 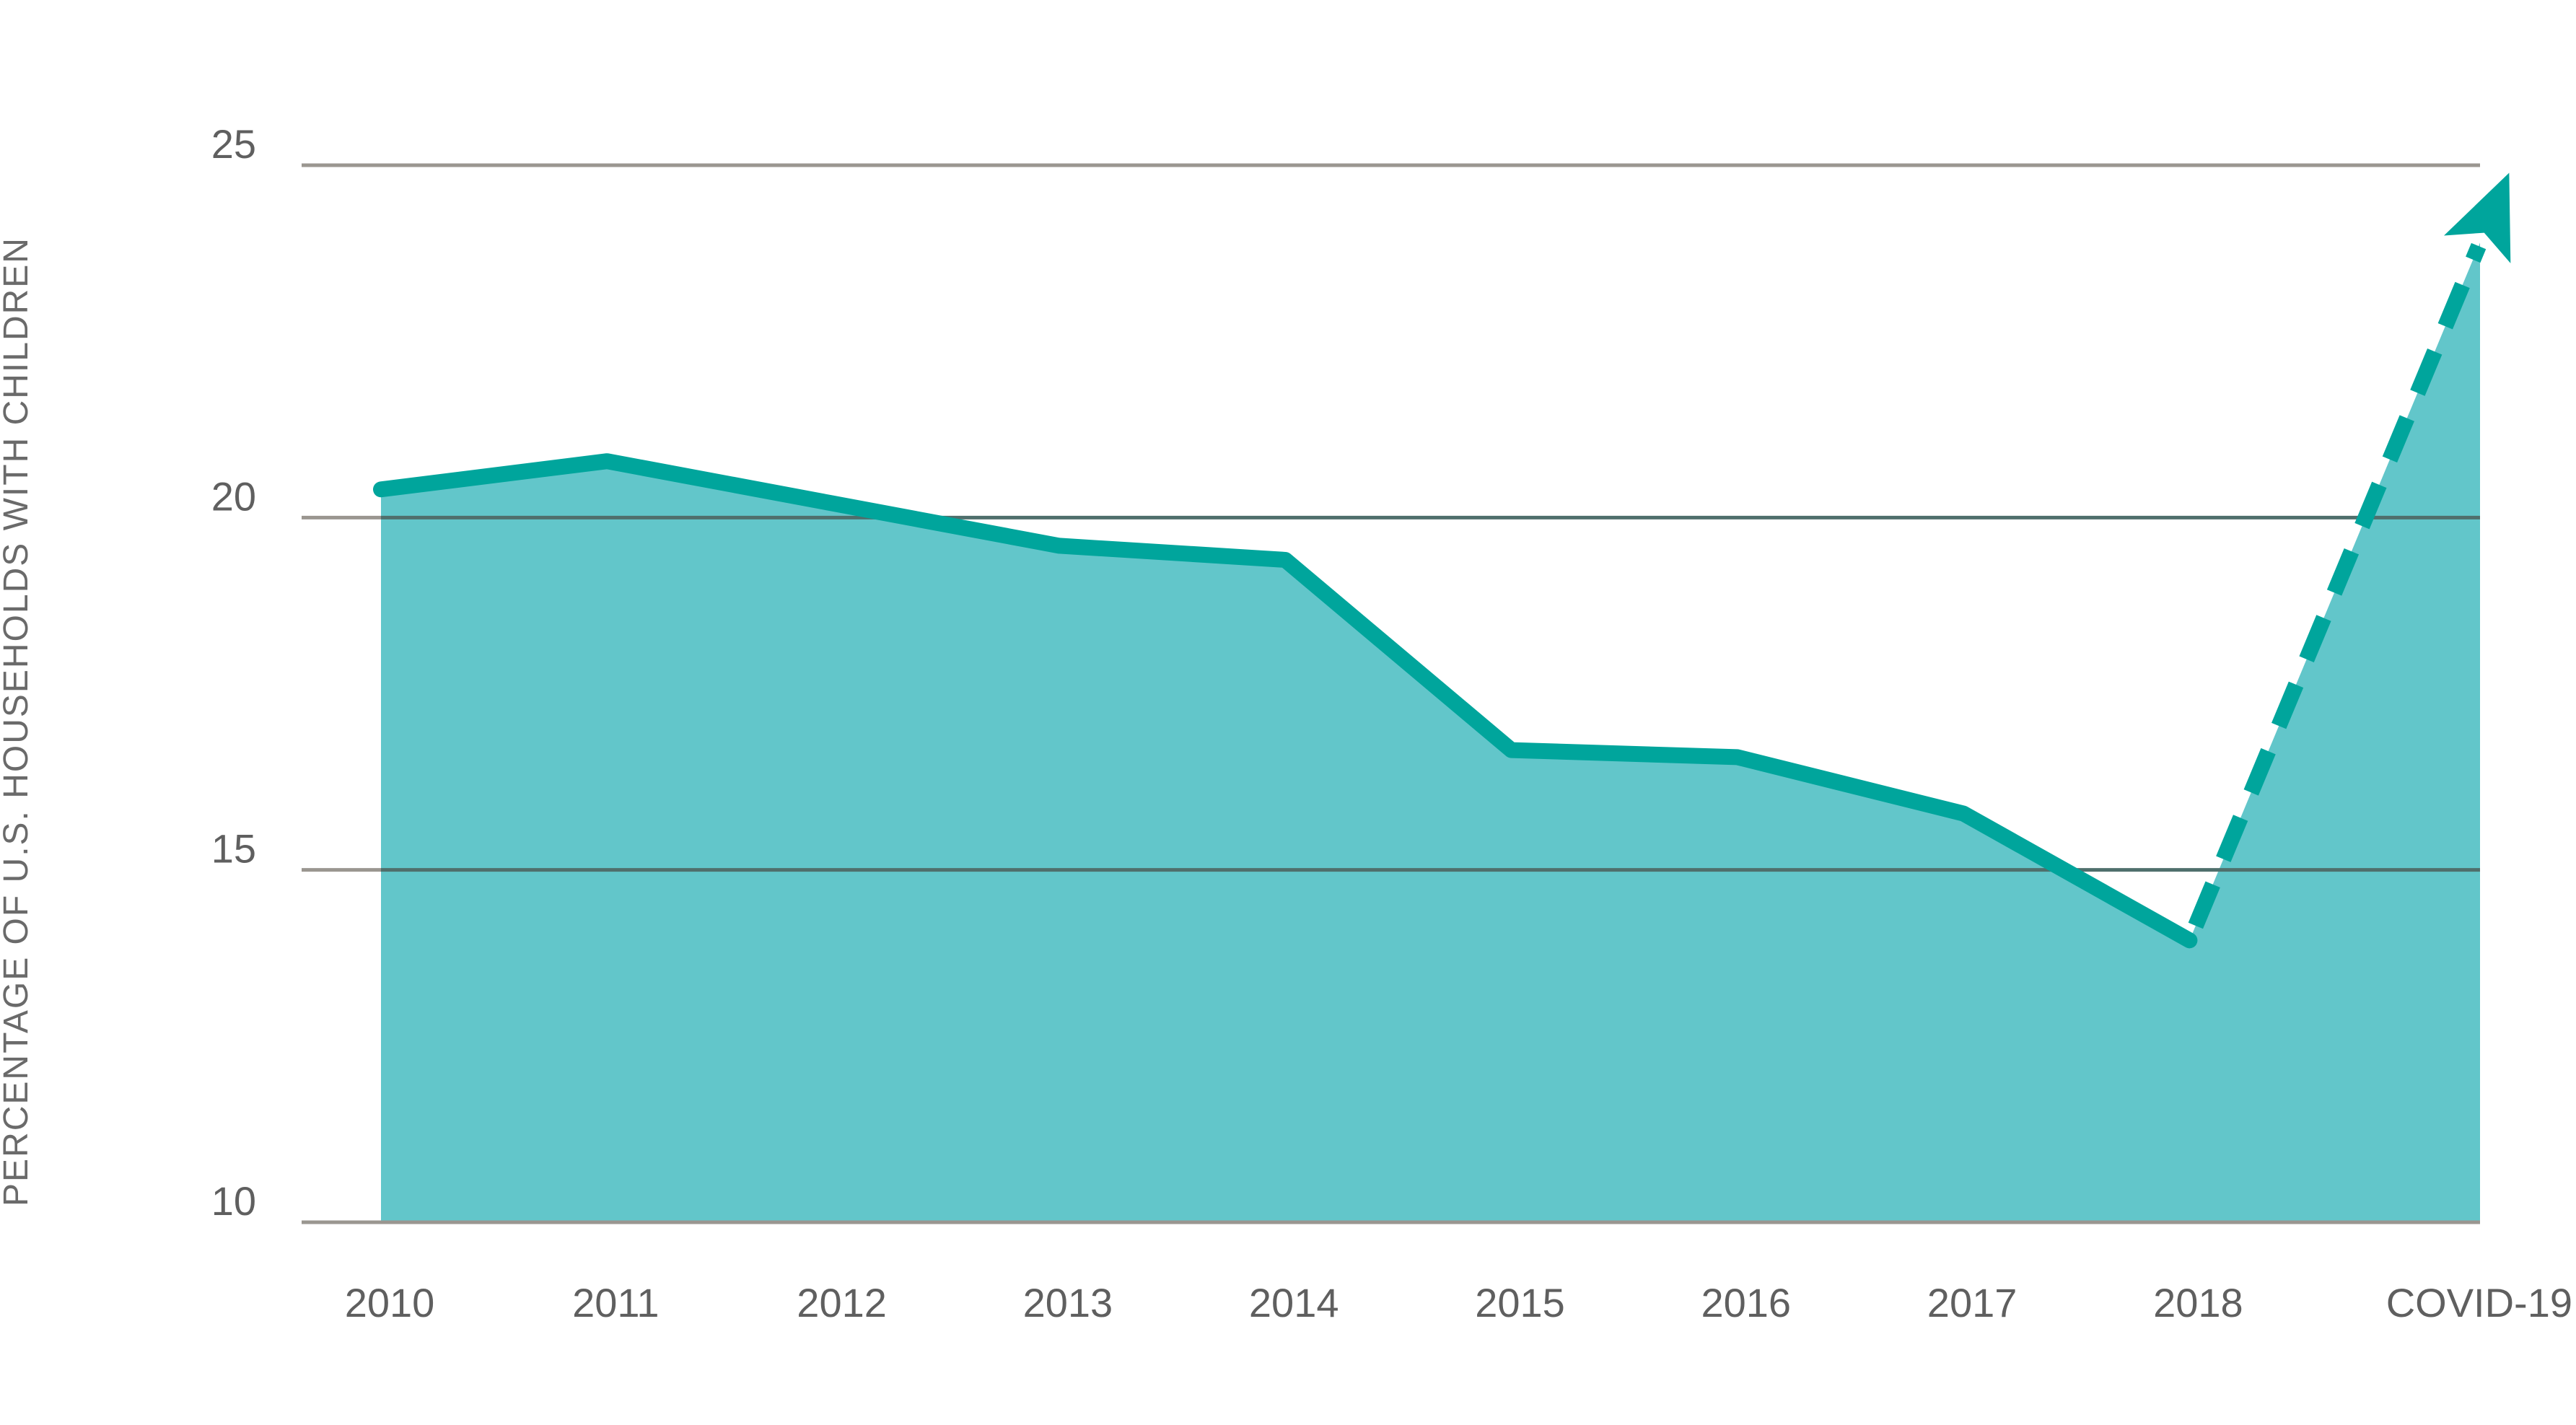 What do you see at coordinates (233, 849) in the screenshot?
I see `y-tick-label-15: 15` at bounding box center [233, 849].